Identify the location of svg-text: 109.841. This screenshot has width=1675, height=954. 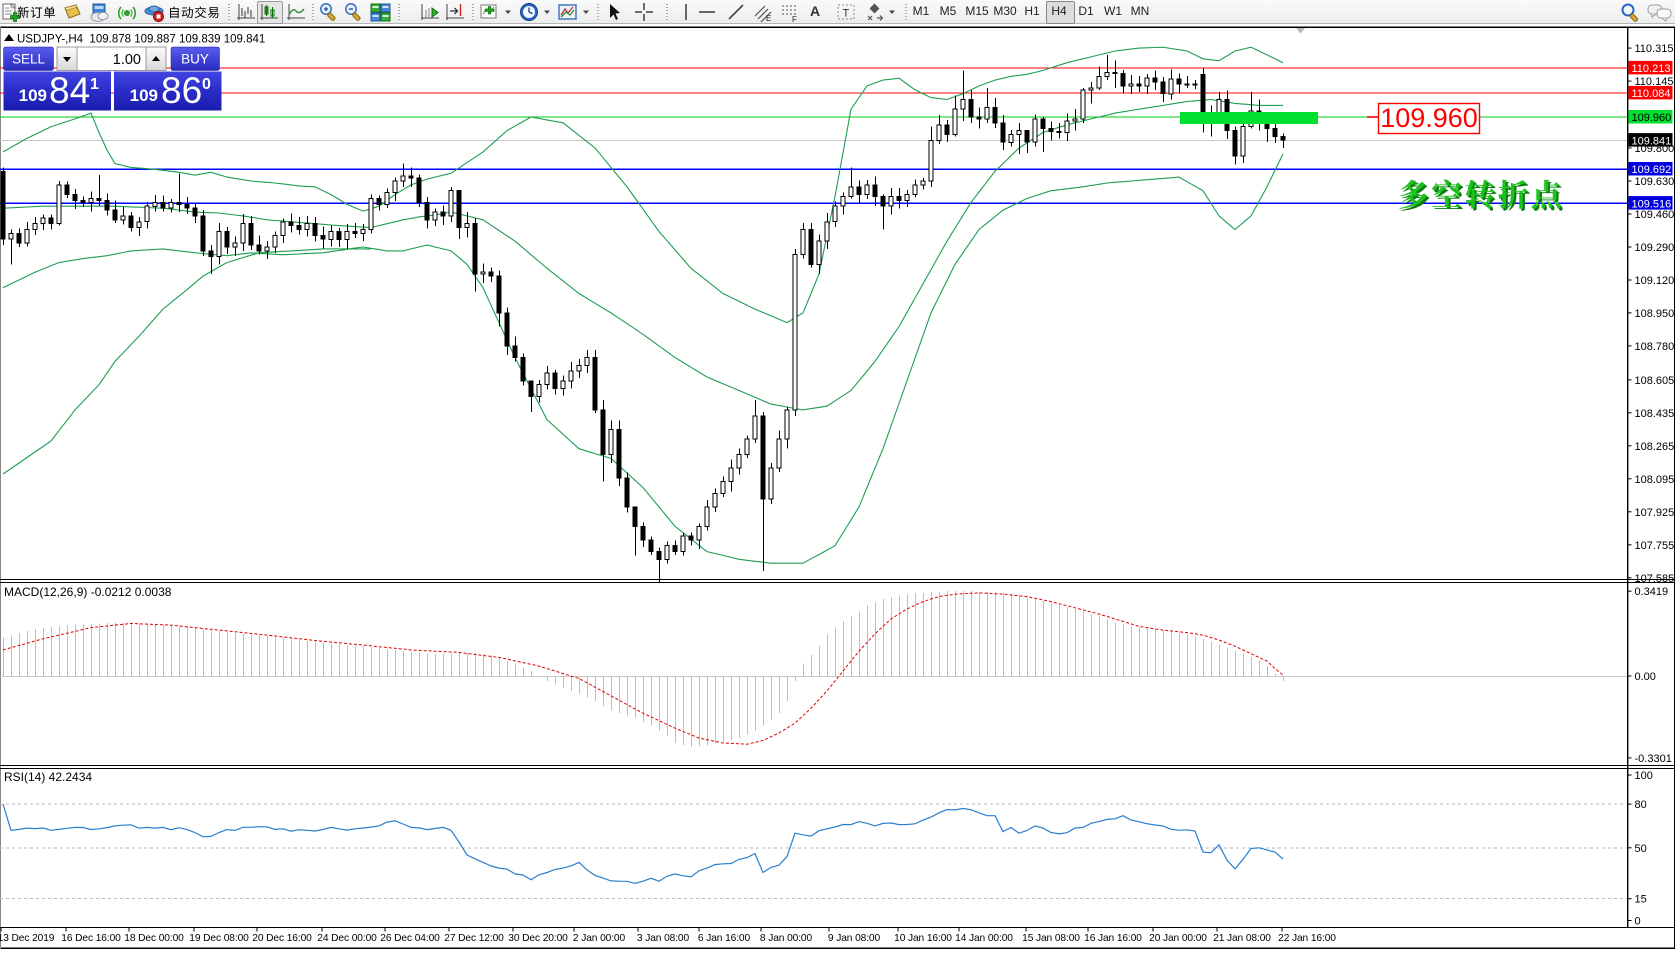
(1652, 141).